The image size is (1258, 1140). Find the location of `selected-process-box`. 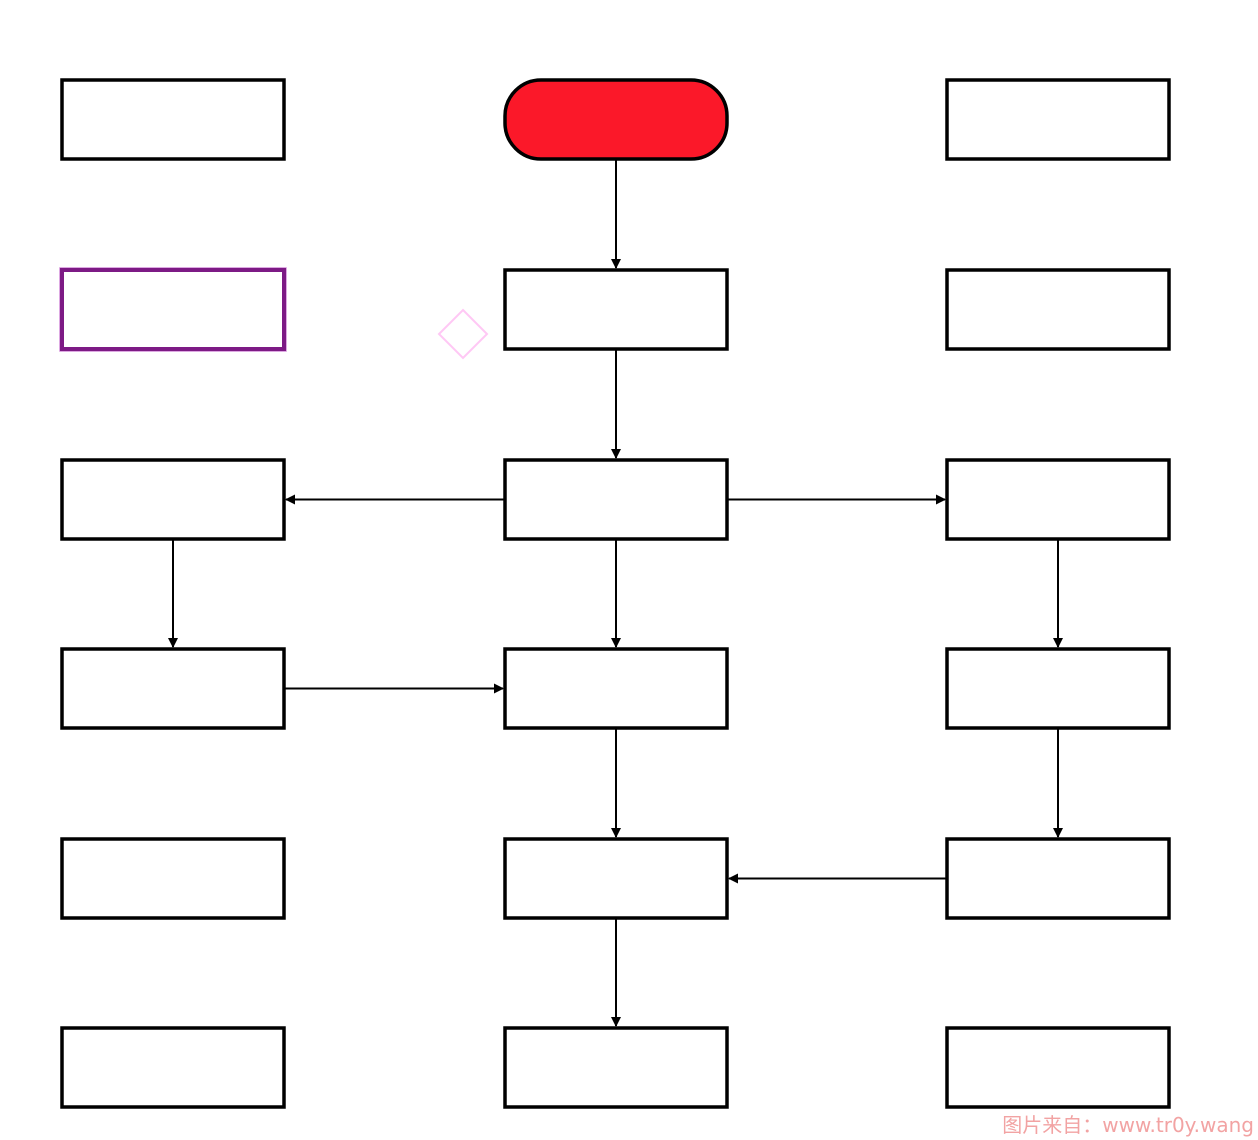

selected-process-box is located at coordinates (173, 309).